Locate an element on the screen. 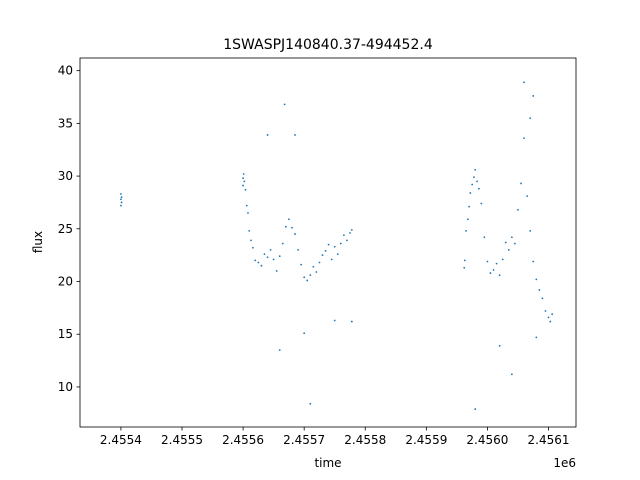  x-tick-label: 2.4560 is located at coordinates (487, 440).